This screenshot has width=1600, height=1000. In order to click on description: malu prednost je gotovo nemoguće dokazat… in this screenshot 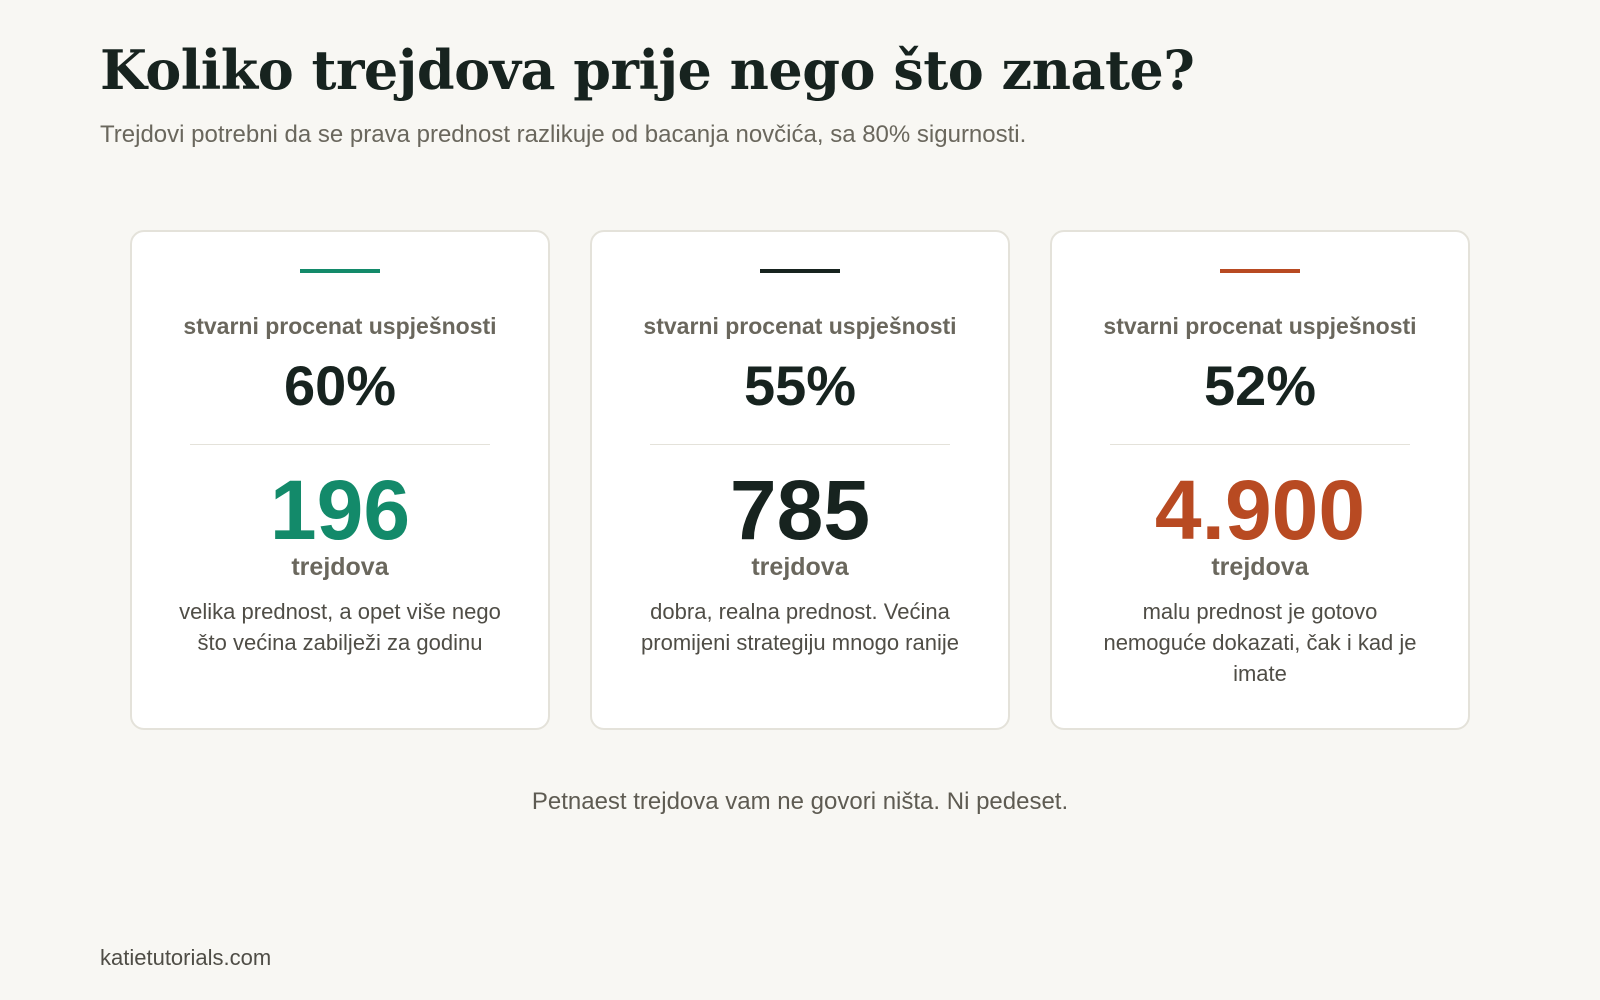, I will do `click(1260, 642)`.